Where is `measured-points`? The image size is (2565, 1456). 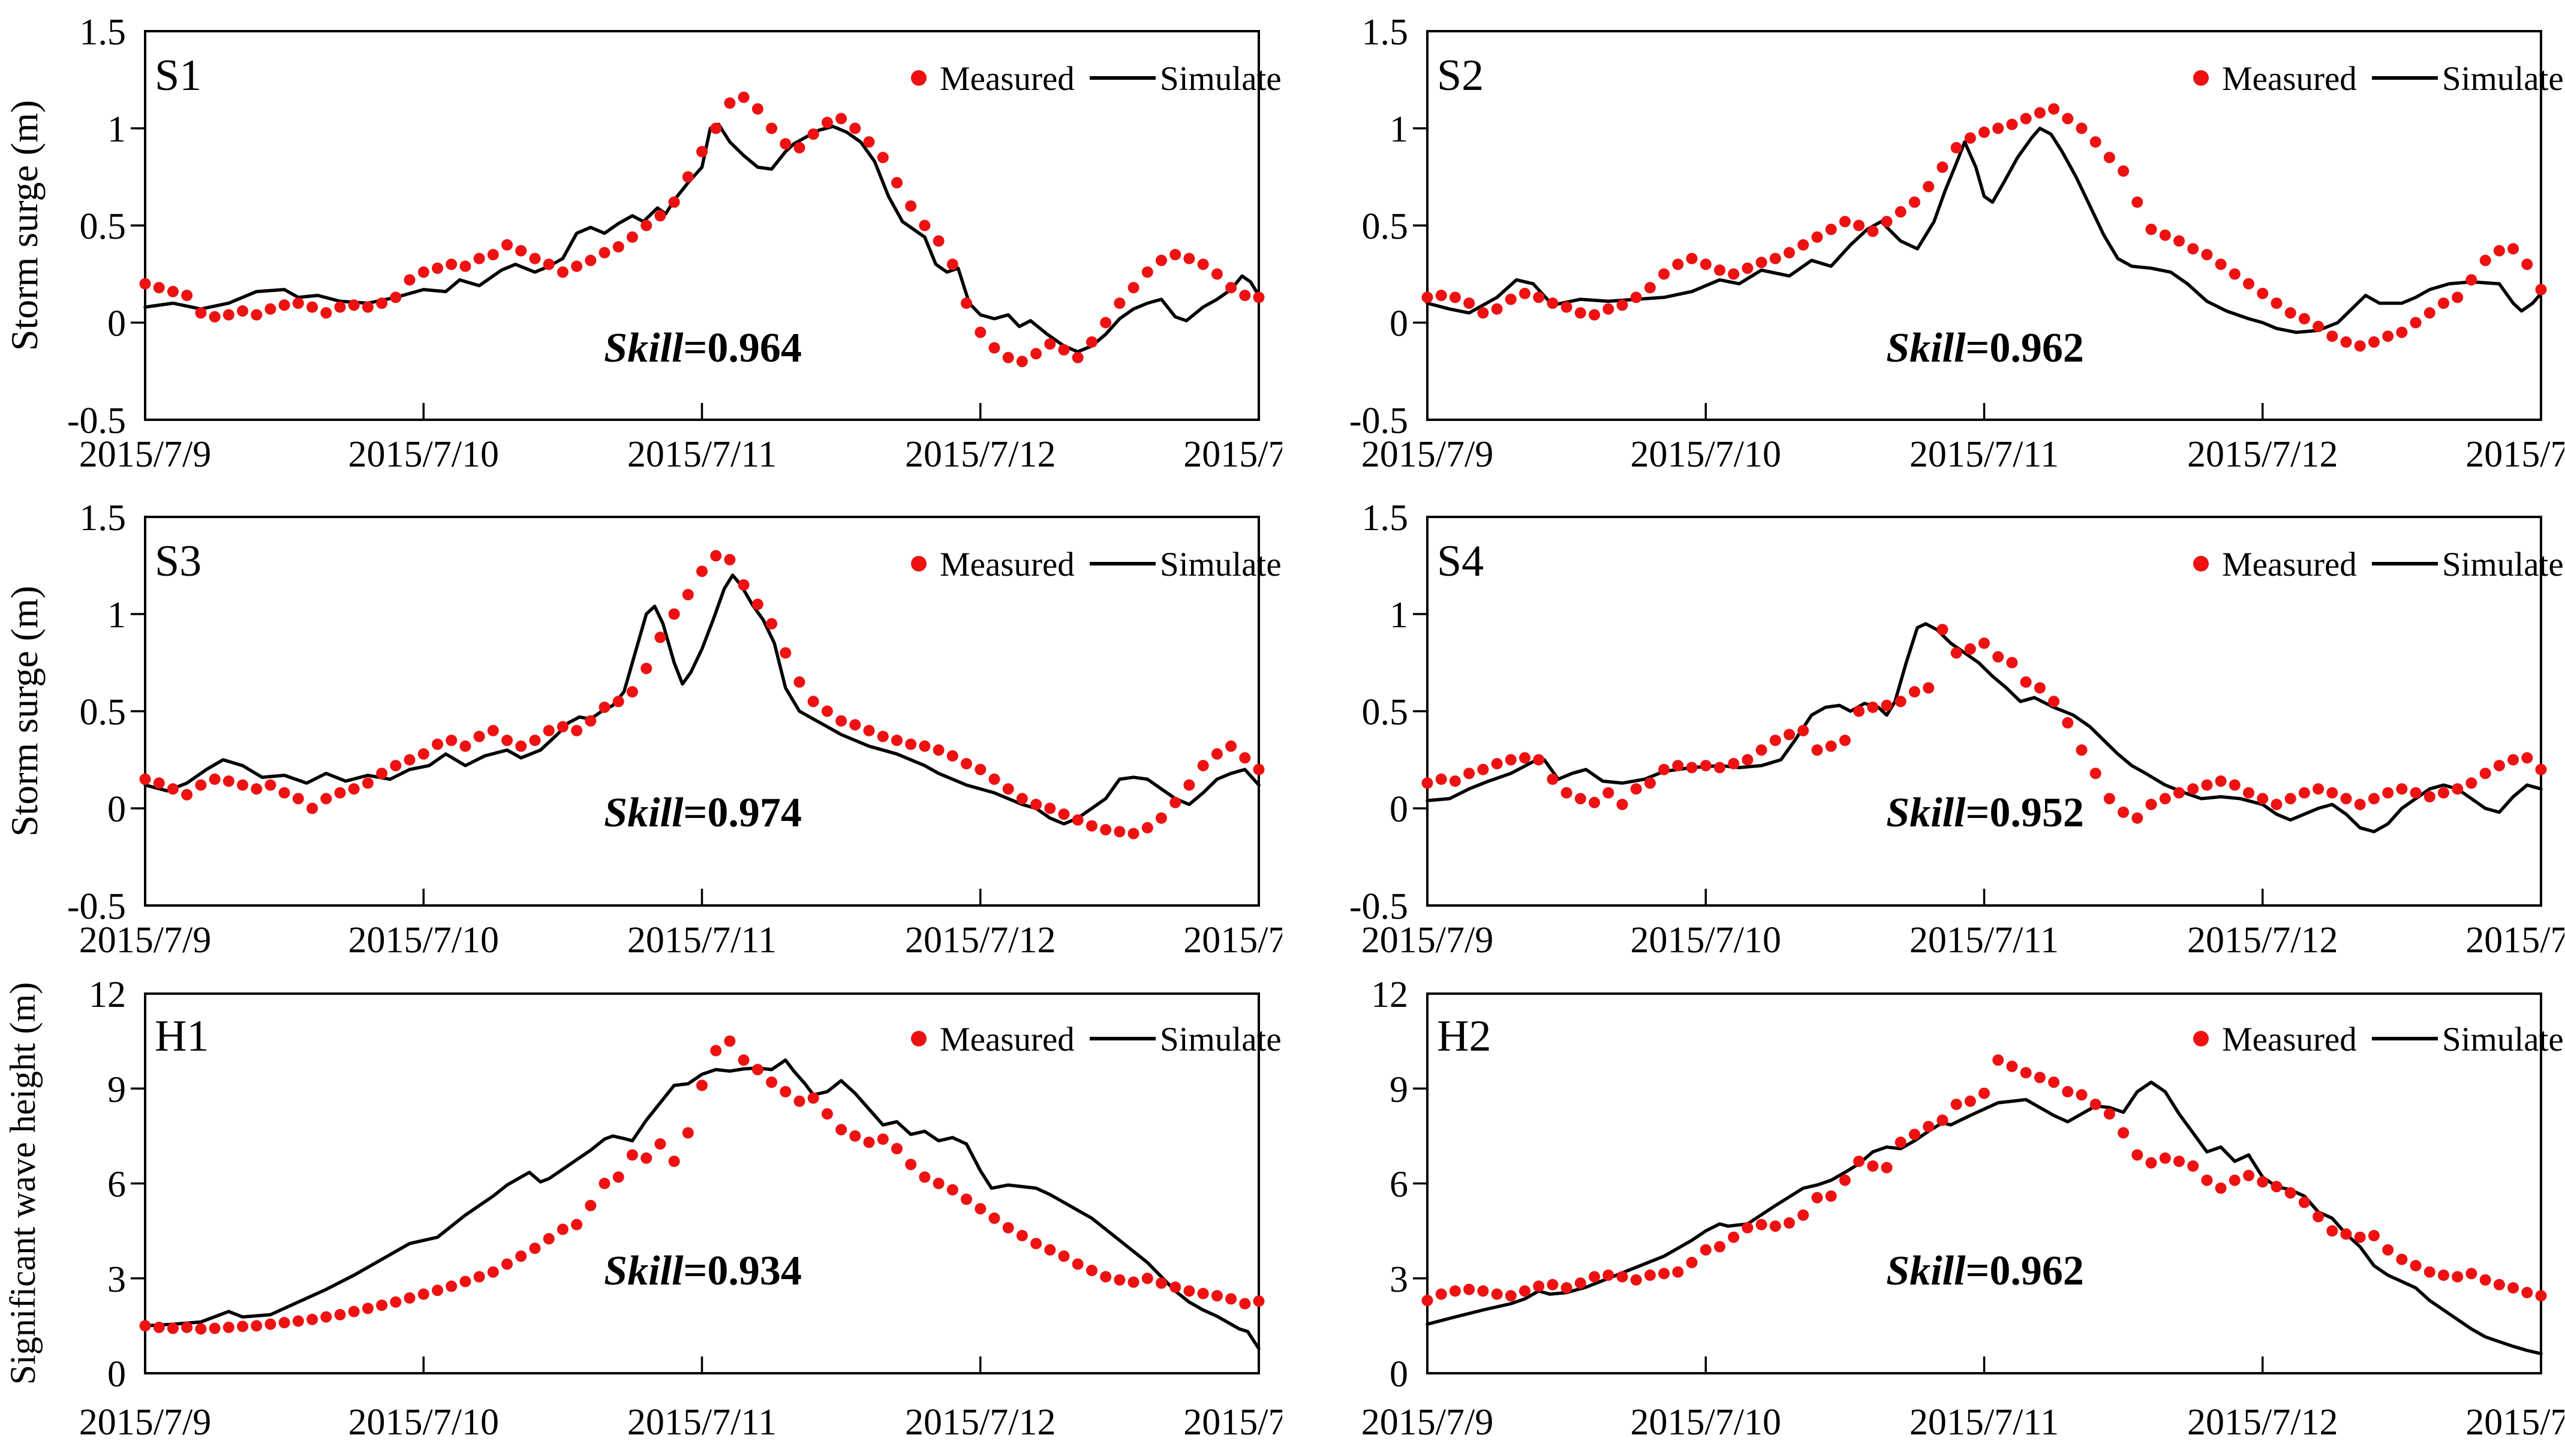
measured-points is located at coordinates (1984, 227).